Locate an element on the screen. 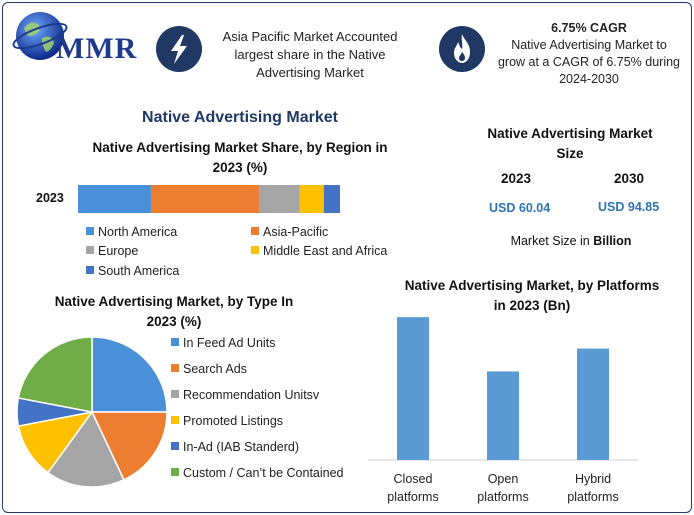 This screenshot has width=694, height=515. callout-left-line-2: largest share in the Native is located at coordinates (310, 54).